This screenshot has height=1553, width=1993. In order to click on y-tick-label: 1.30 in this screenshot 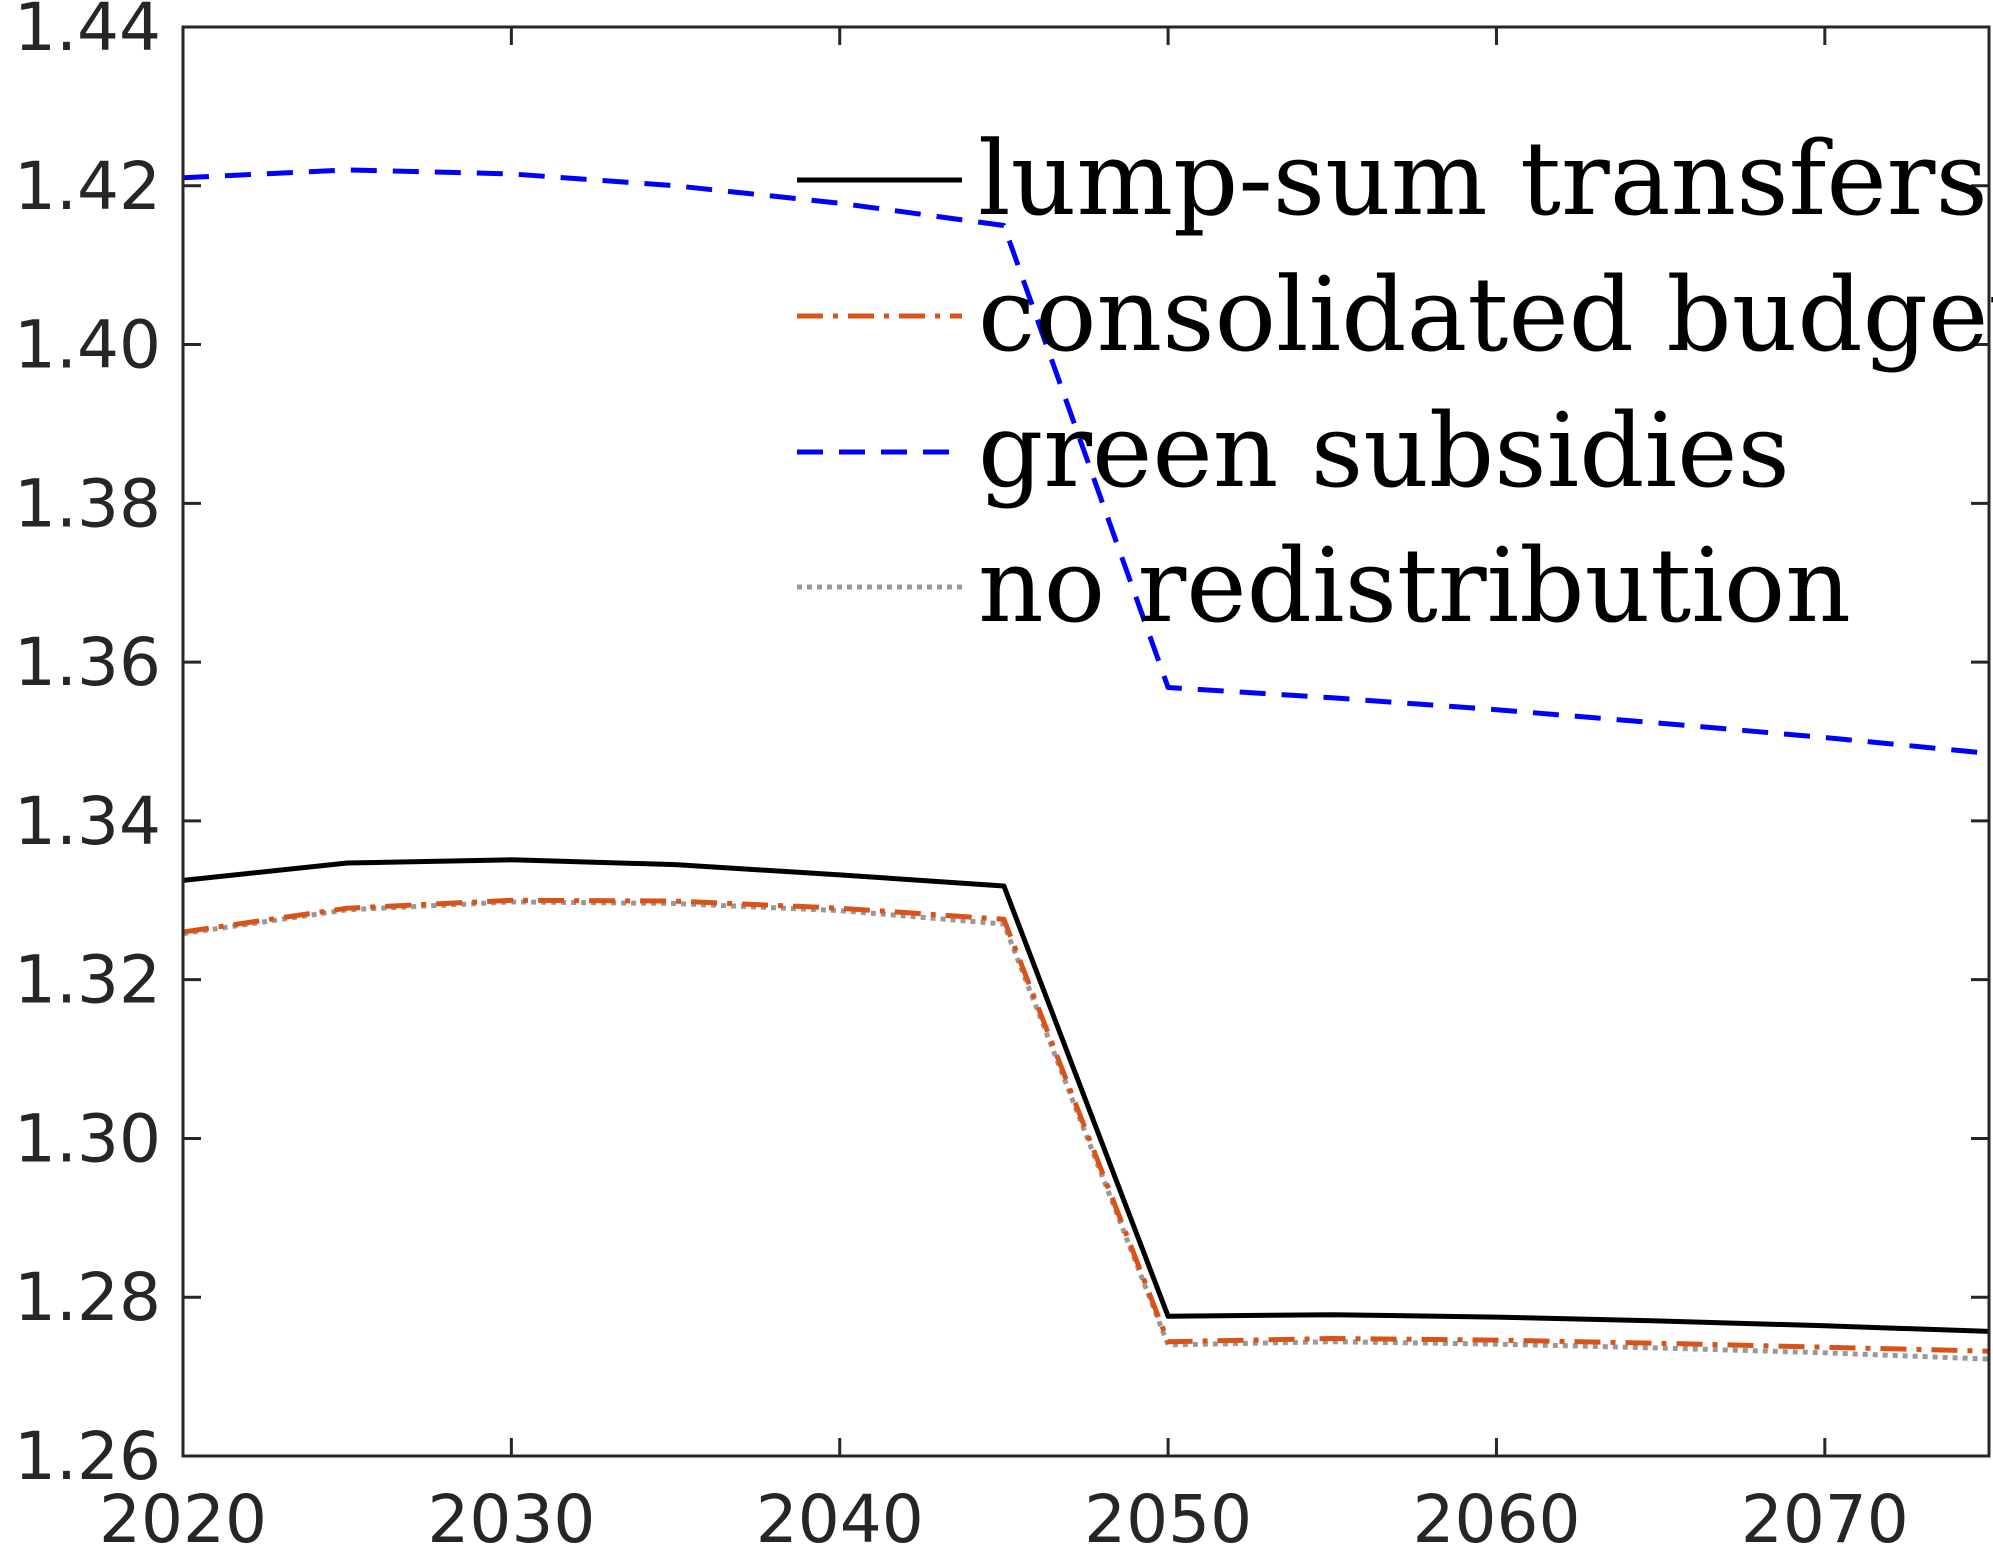, I will do `click(87, 1138)`.